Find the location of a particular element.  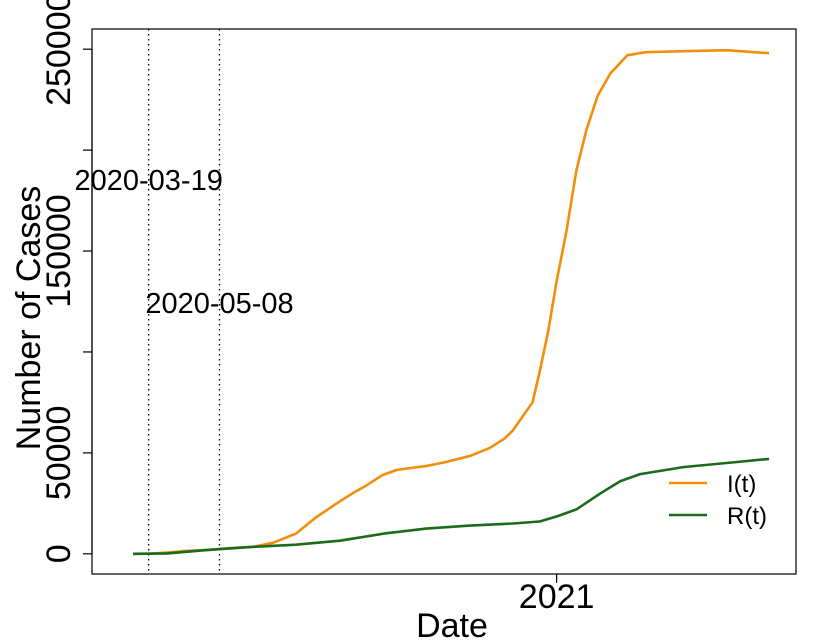

vline-label: 2020-03-19 is located at coordinates (148, 181).